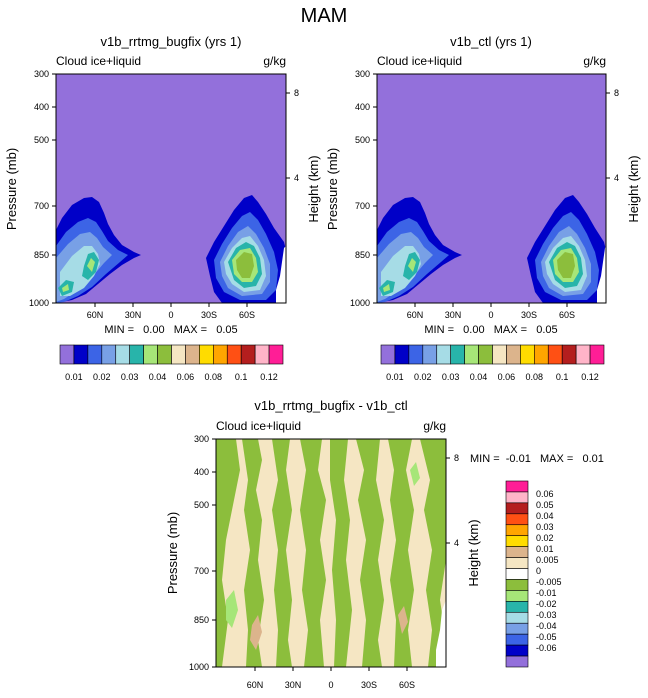  What do you see at coordinates (492, 377) in the screenshot?
I see `colorbar-labels: 0.01 0.02 0.03 0.04 0.06 0.08 0.1 0.12` at bounding box center [492, 377].